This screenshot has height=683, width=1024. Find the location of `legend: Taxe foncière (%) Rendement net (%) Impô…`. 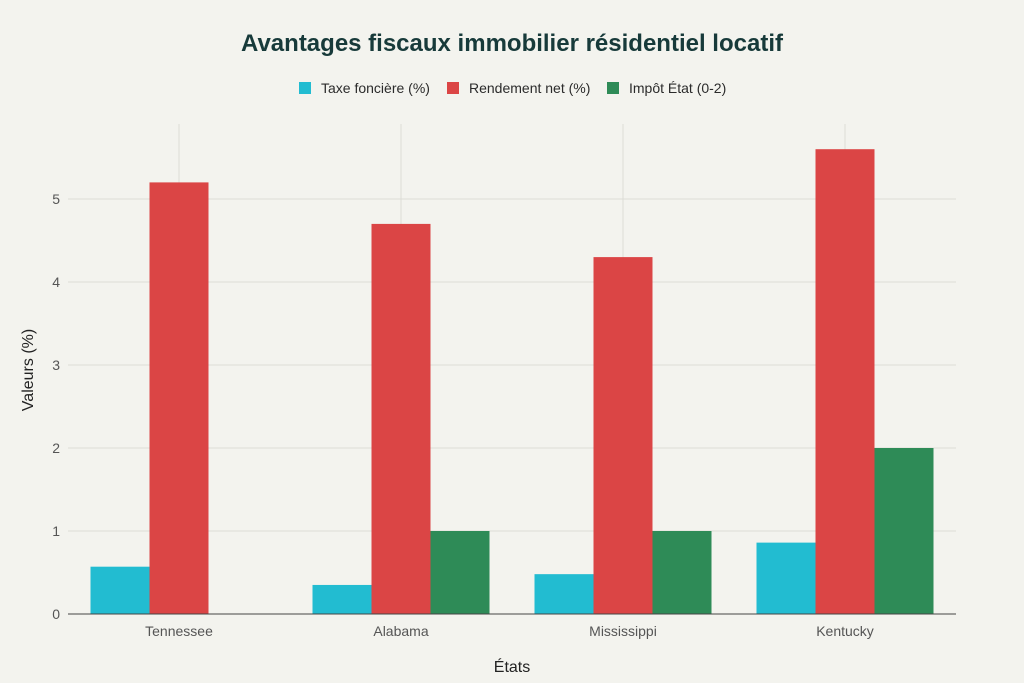

legend: Taxe foncière (%) Rendement net (%) Impô… is located at coordinates (512, 88).